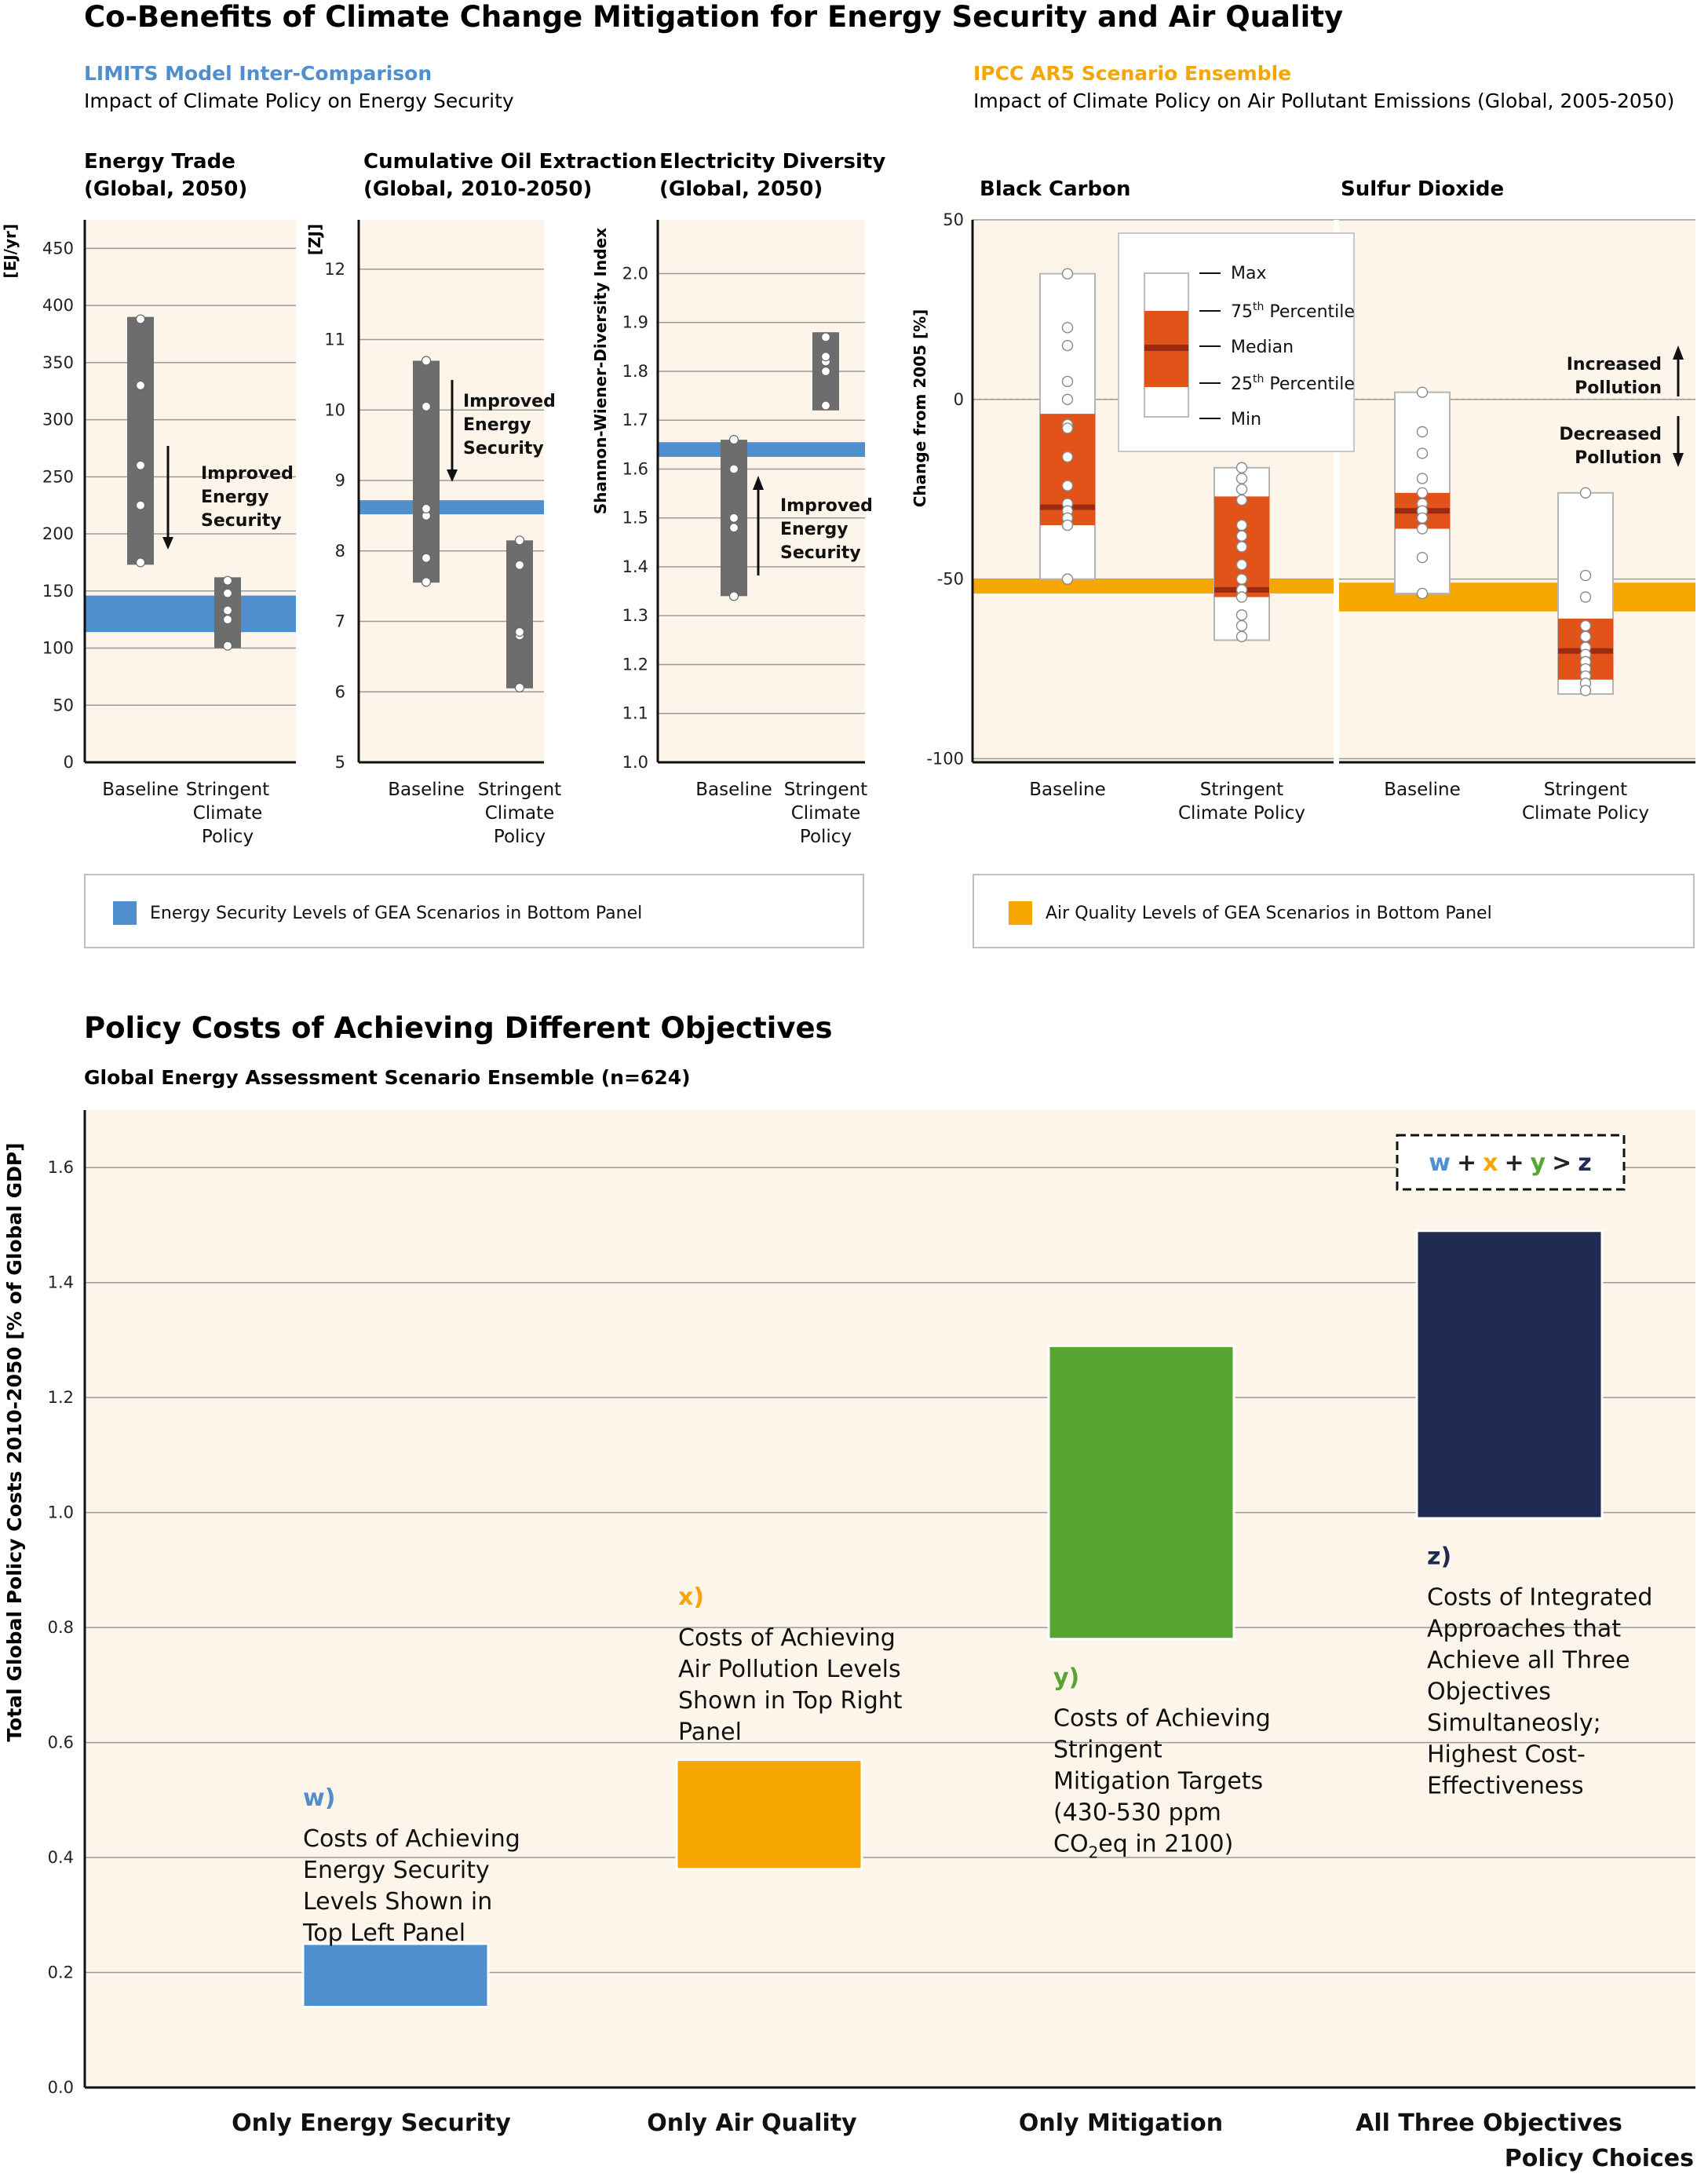  What do you see at coordinates (752, 2123) in the screenshot?
I see `policy-choice-label: Only Air Quality` at bounding box center [752, 2123].